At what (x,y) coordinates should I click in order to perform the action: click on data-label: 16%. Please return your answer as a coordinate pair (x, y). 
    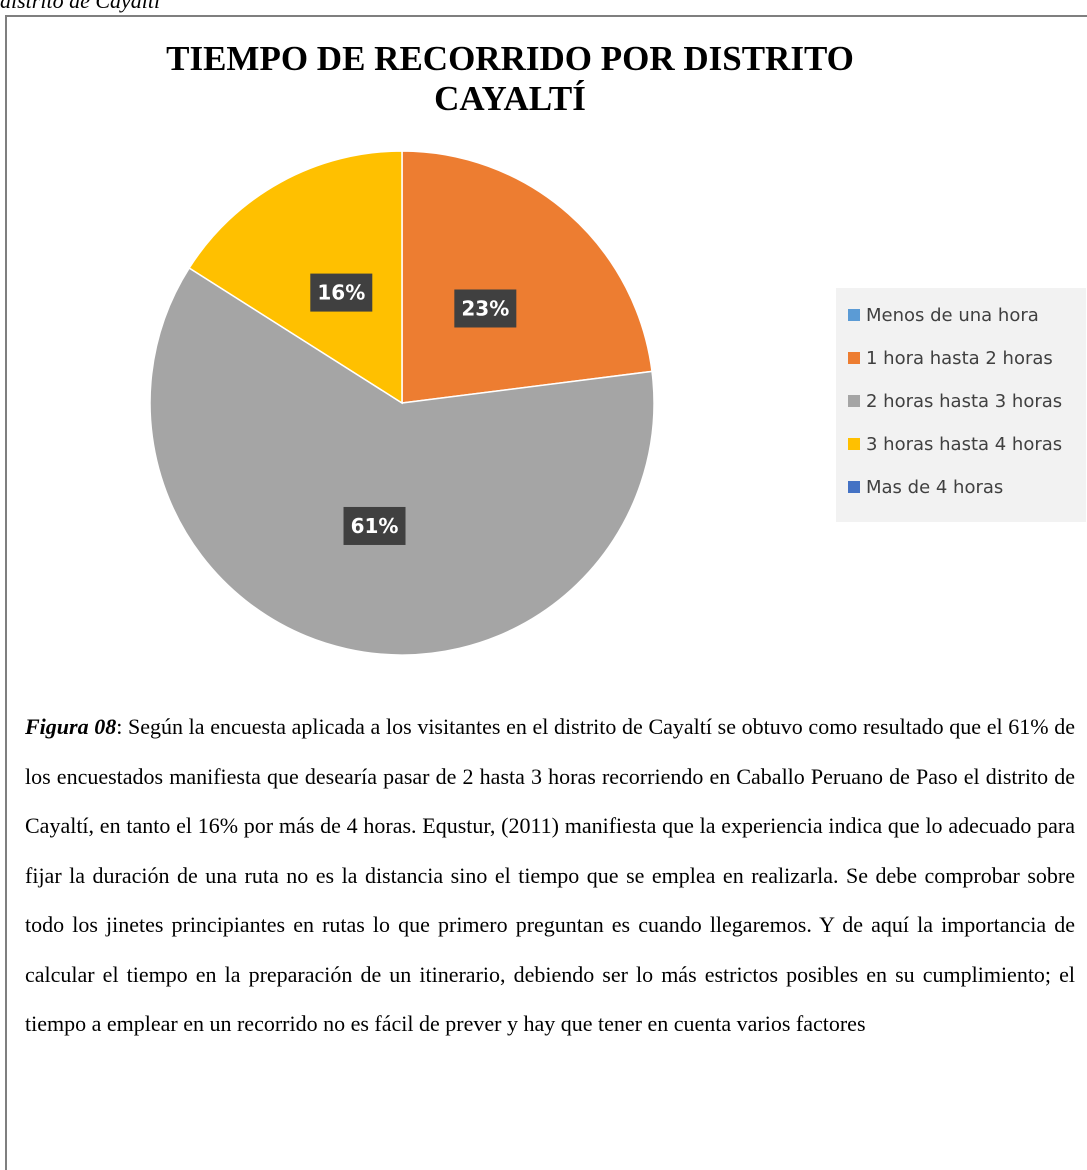
    Looking at the image, I should click on (341, 293).